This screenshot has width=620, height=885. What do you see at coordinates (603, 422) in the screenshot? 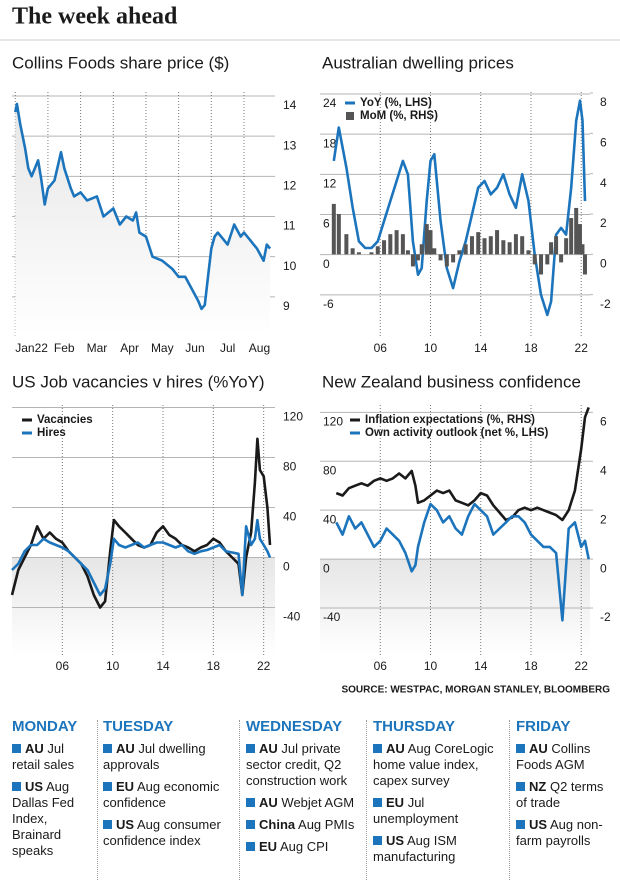
I see `y2-tick-label: 6` at bounding box center [603, 422].